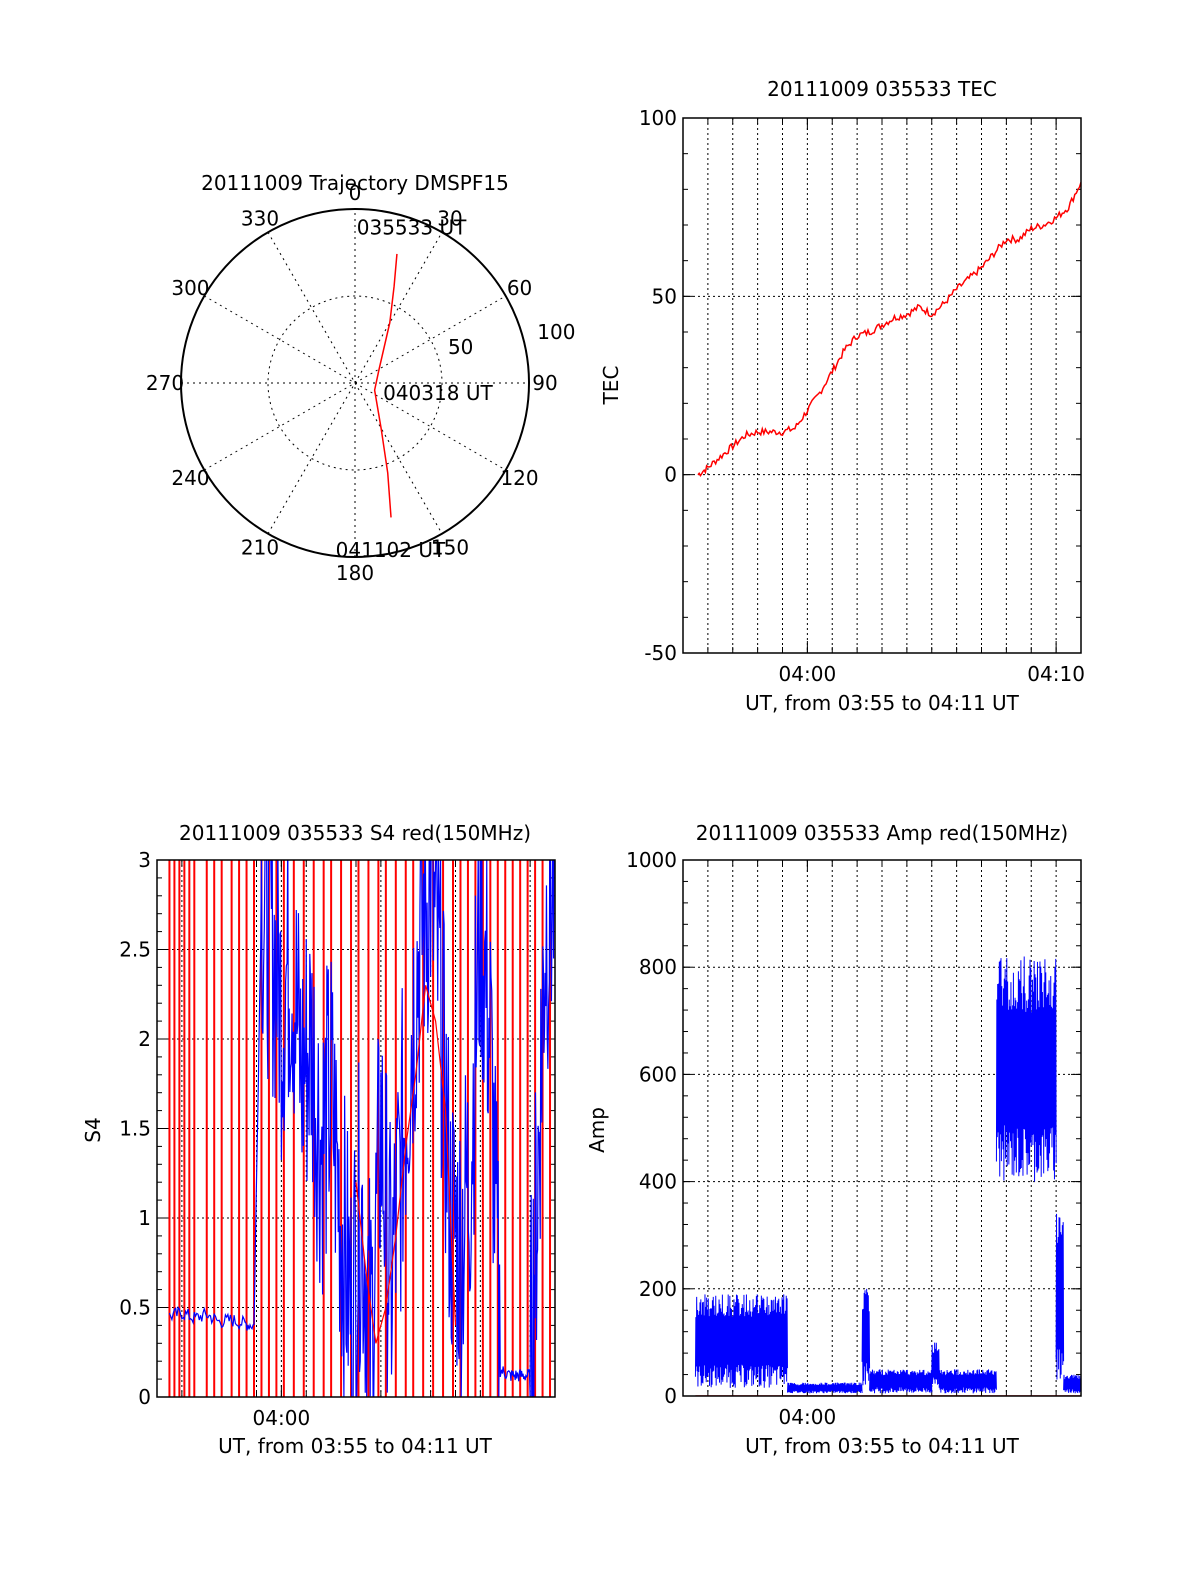 The image size is (1200, 1575). Describe the element at coordinates (882, 89) in the screenshot. I see `tec-title: 20111009 035533 TEC` at that location.